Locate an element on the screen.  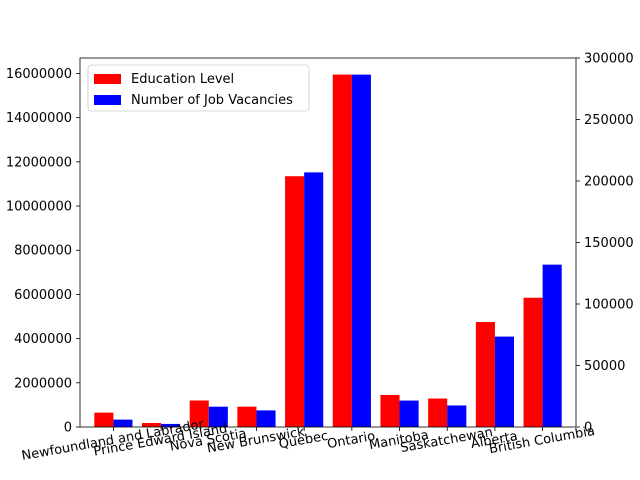
right-axis-tick-label: 300000 is located at coordinates (609, 59).